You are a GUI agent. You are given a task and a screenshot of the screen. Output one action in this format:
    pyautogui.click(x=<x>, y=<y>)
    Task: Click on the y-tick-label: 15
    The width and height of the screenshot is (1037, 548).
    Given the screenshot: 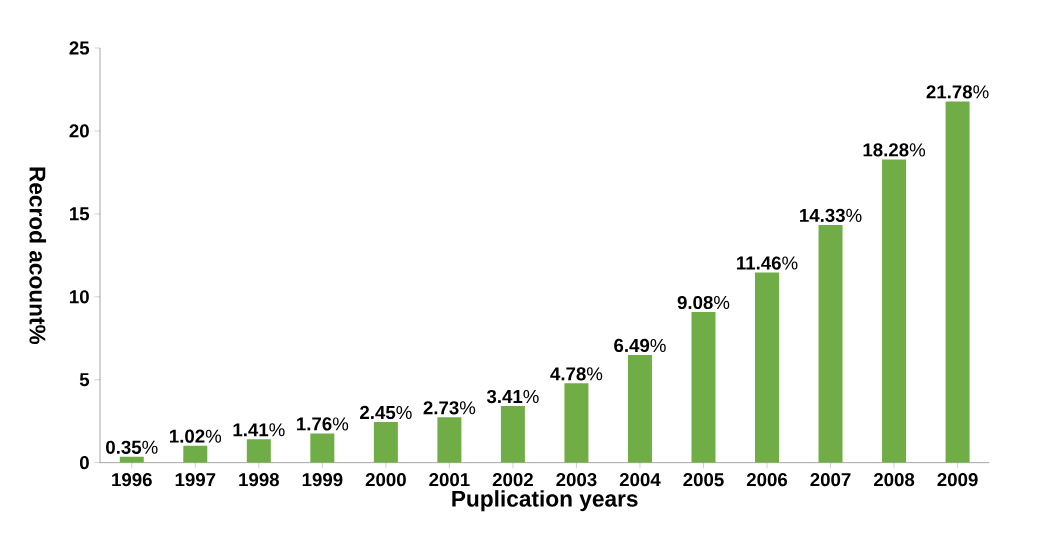 What is the action you would take?
    pyautogui.click(x=80, y=214)
    